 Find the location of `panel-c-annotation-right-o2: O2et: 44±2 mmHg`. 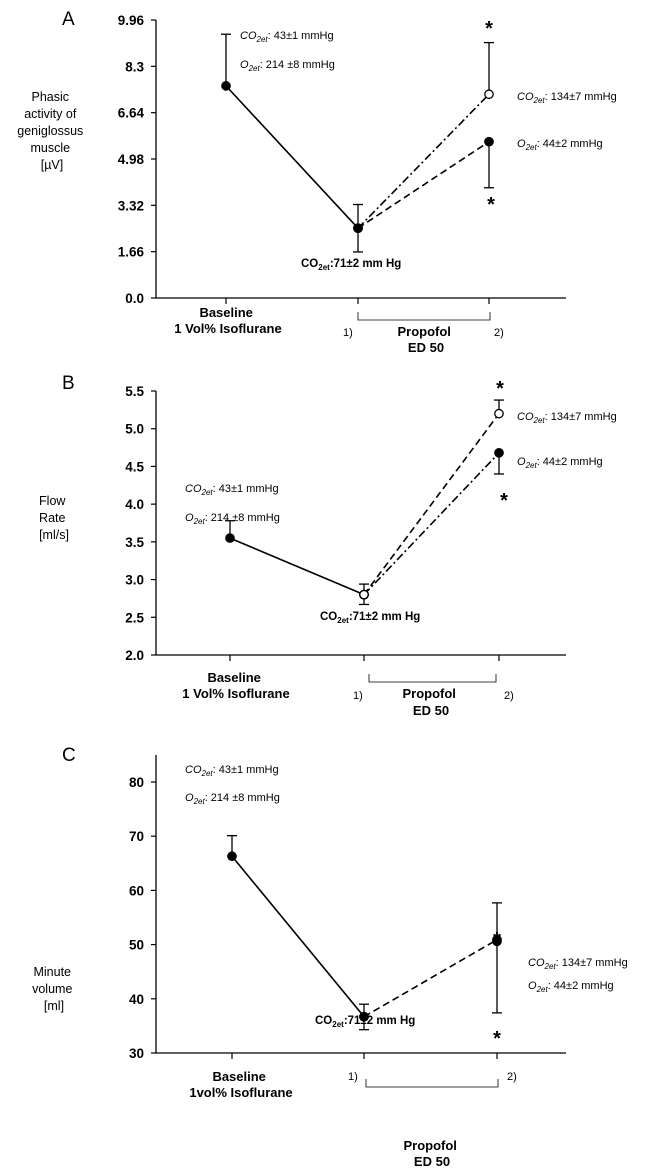

panel-c-annotation-right-o2: O2et: 44±2 mmHg is located at coordinates (571, 987).